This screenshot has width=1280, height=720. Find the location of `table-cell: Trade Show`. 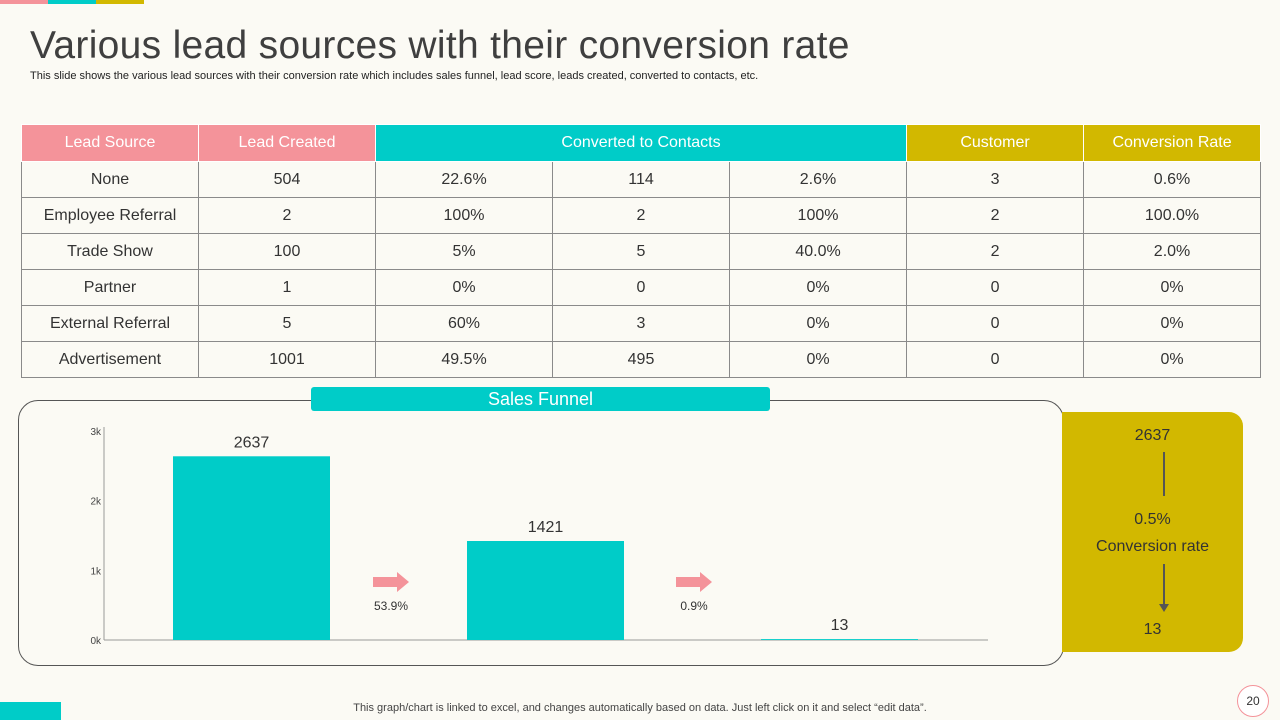

table-cell: Trade Show is located at coordinates (110, 251).